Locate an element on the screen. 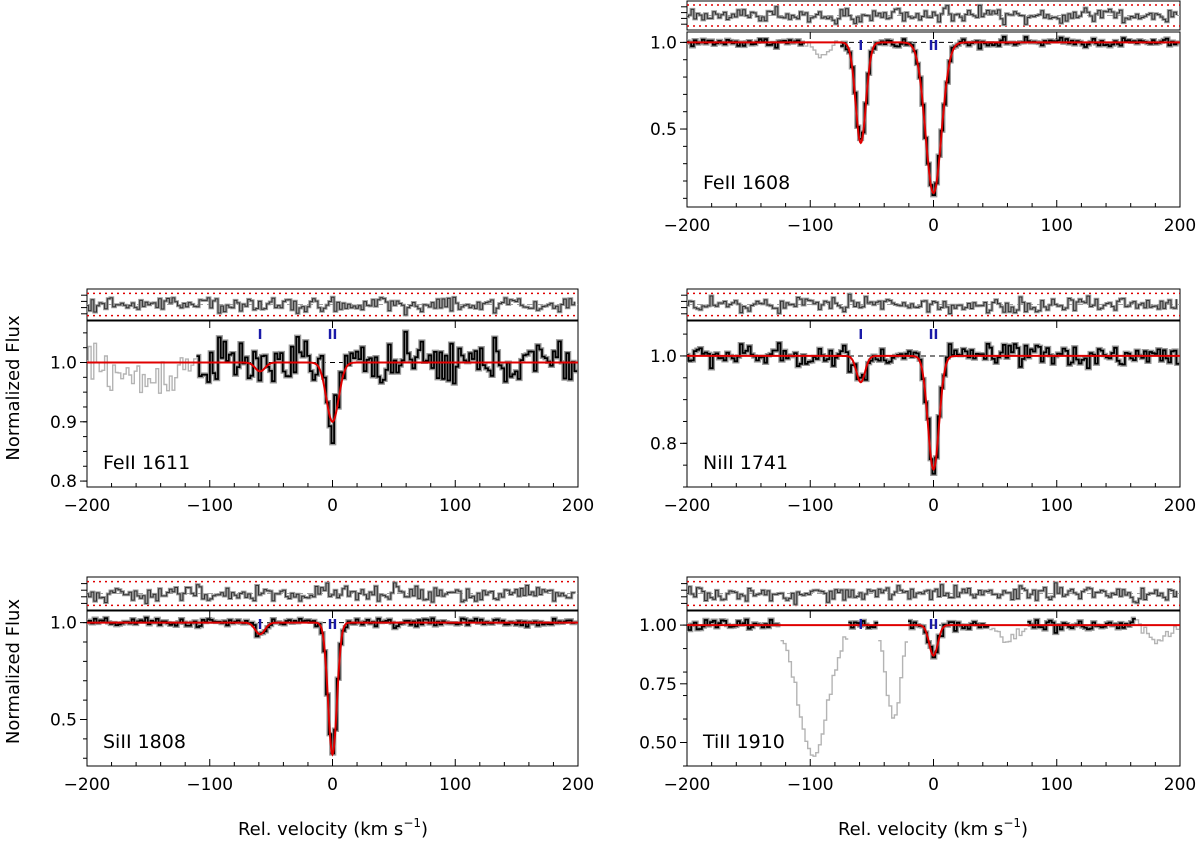 This screenshot has height=846, width=1200. ion-label-feii-1611: FeII 1611 is located at coordinates (146, 463).